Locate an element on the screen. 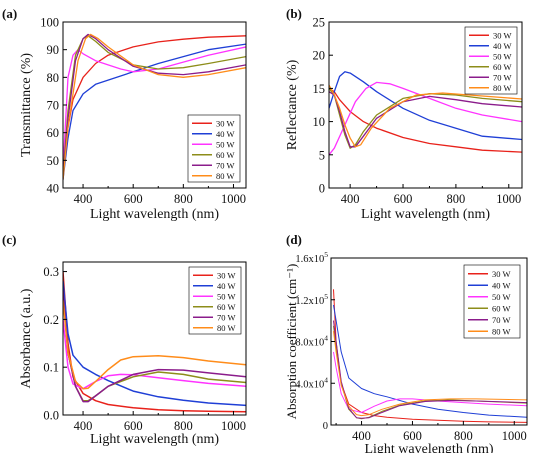 The height and width of the screenshot is (453, 550). y-tick-label: 8.0x10⁴ is located at coordinates (311, 341).